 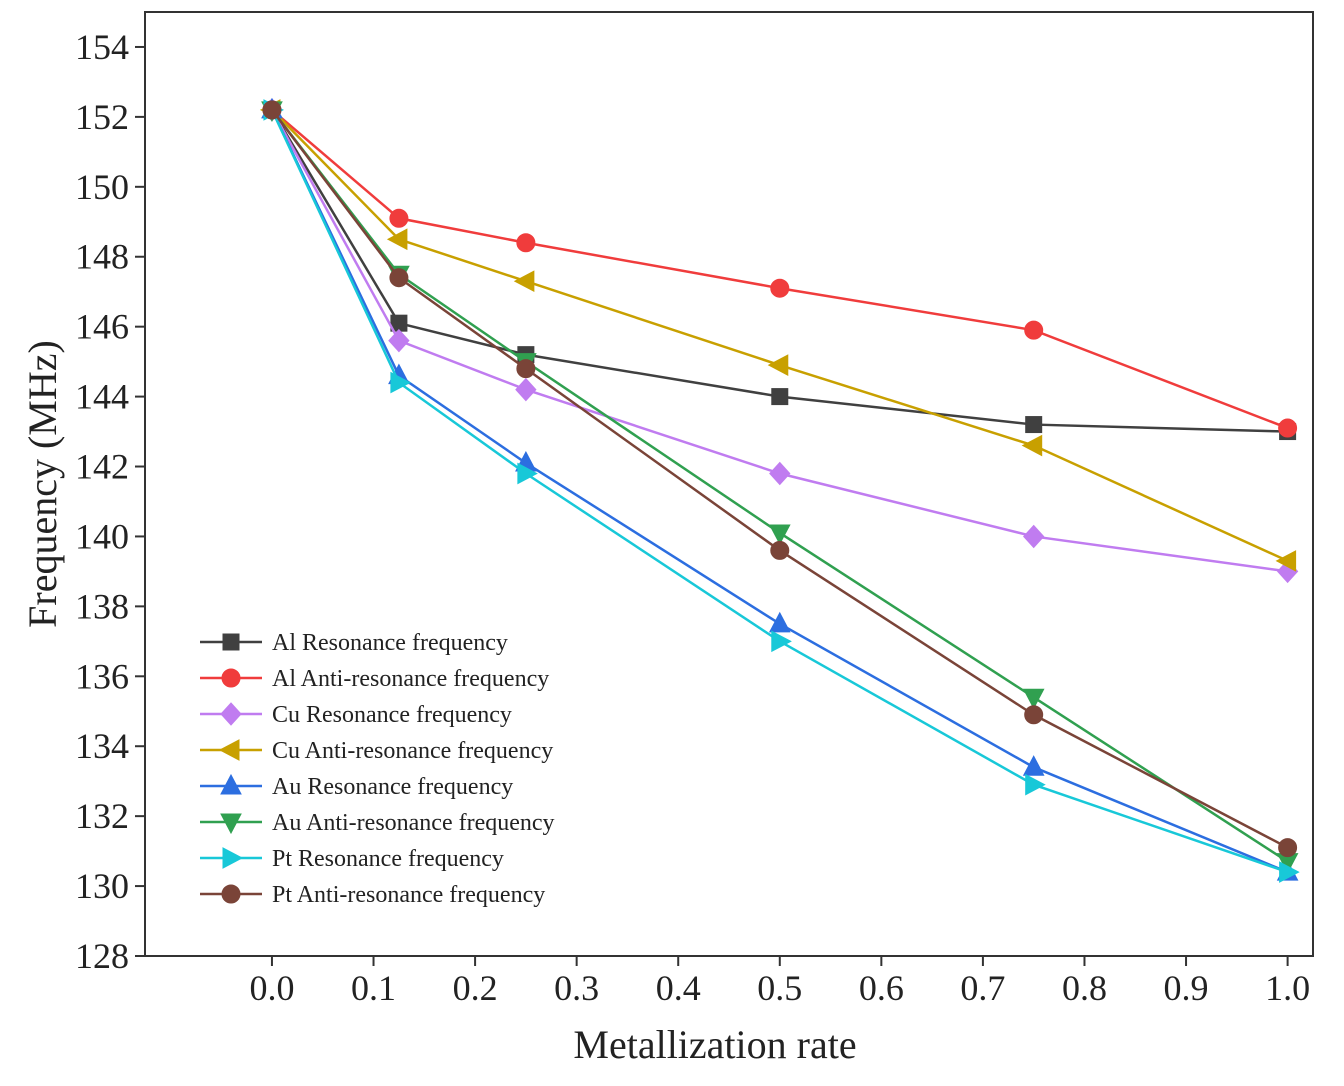 I want to click on x-tick-label: 0.1, so click(x=373, y=988).